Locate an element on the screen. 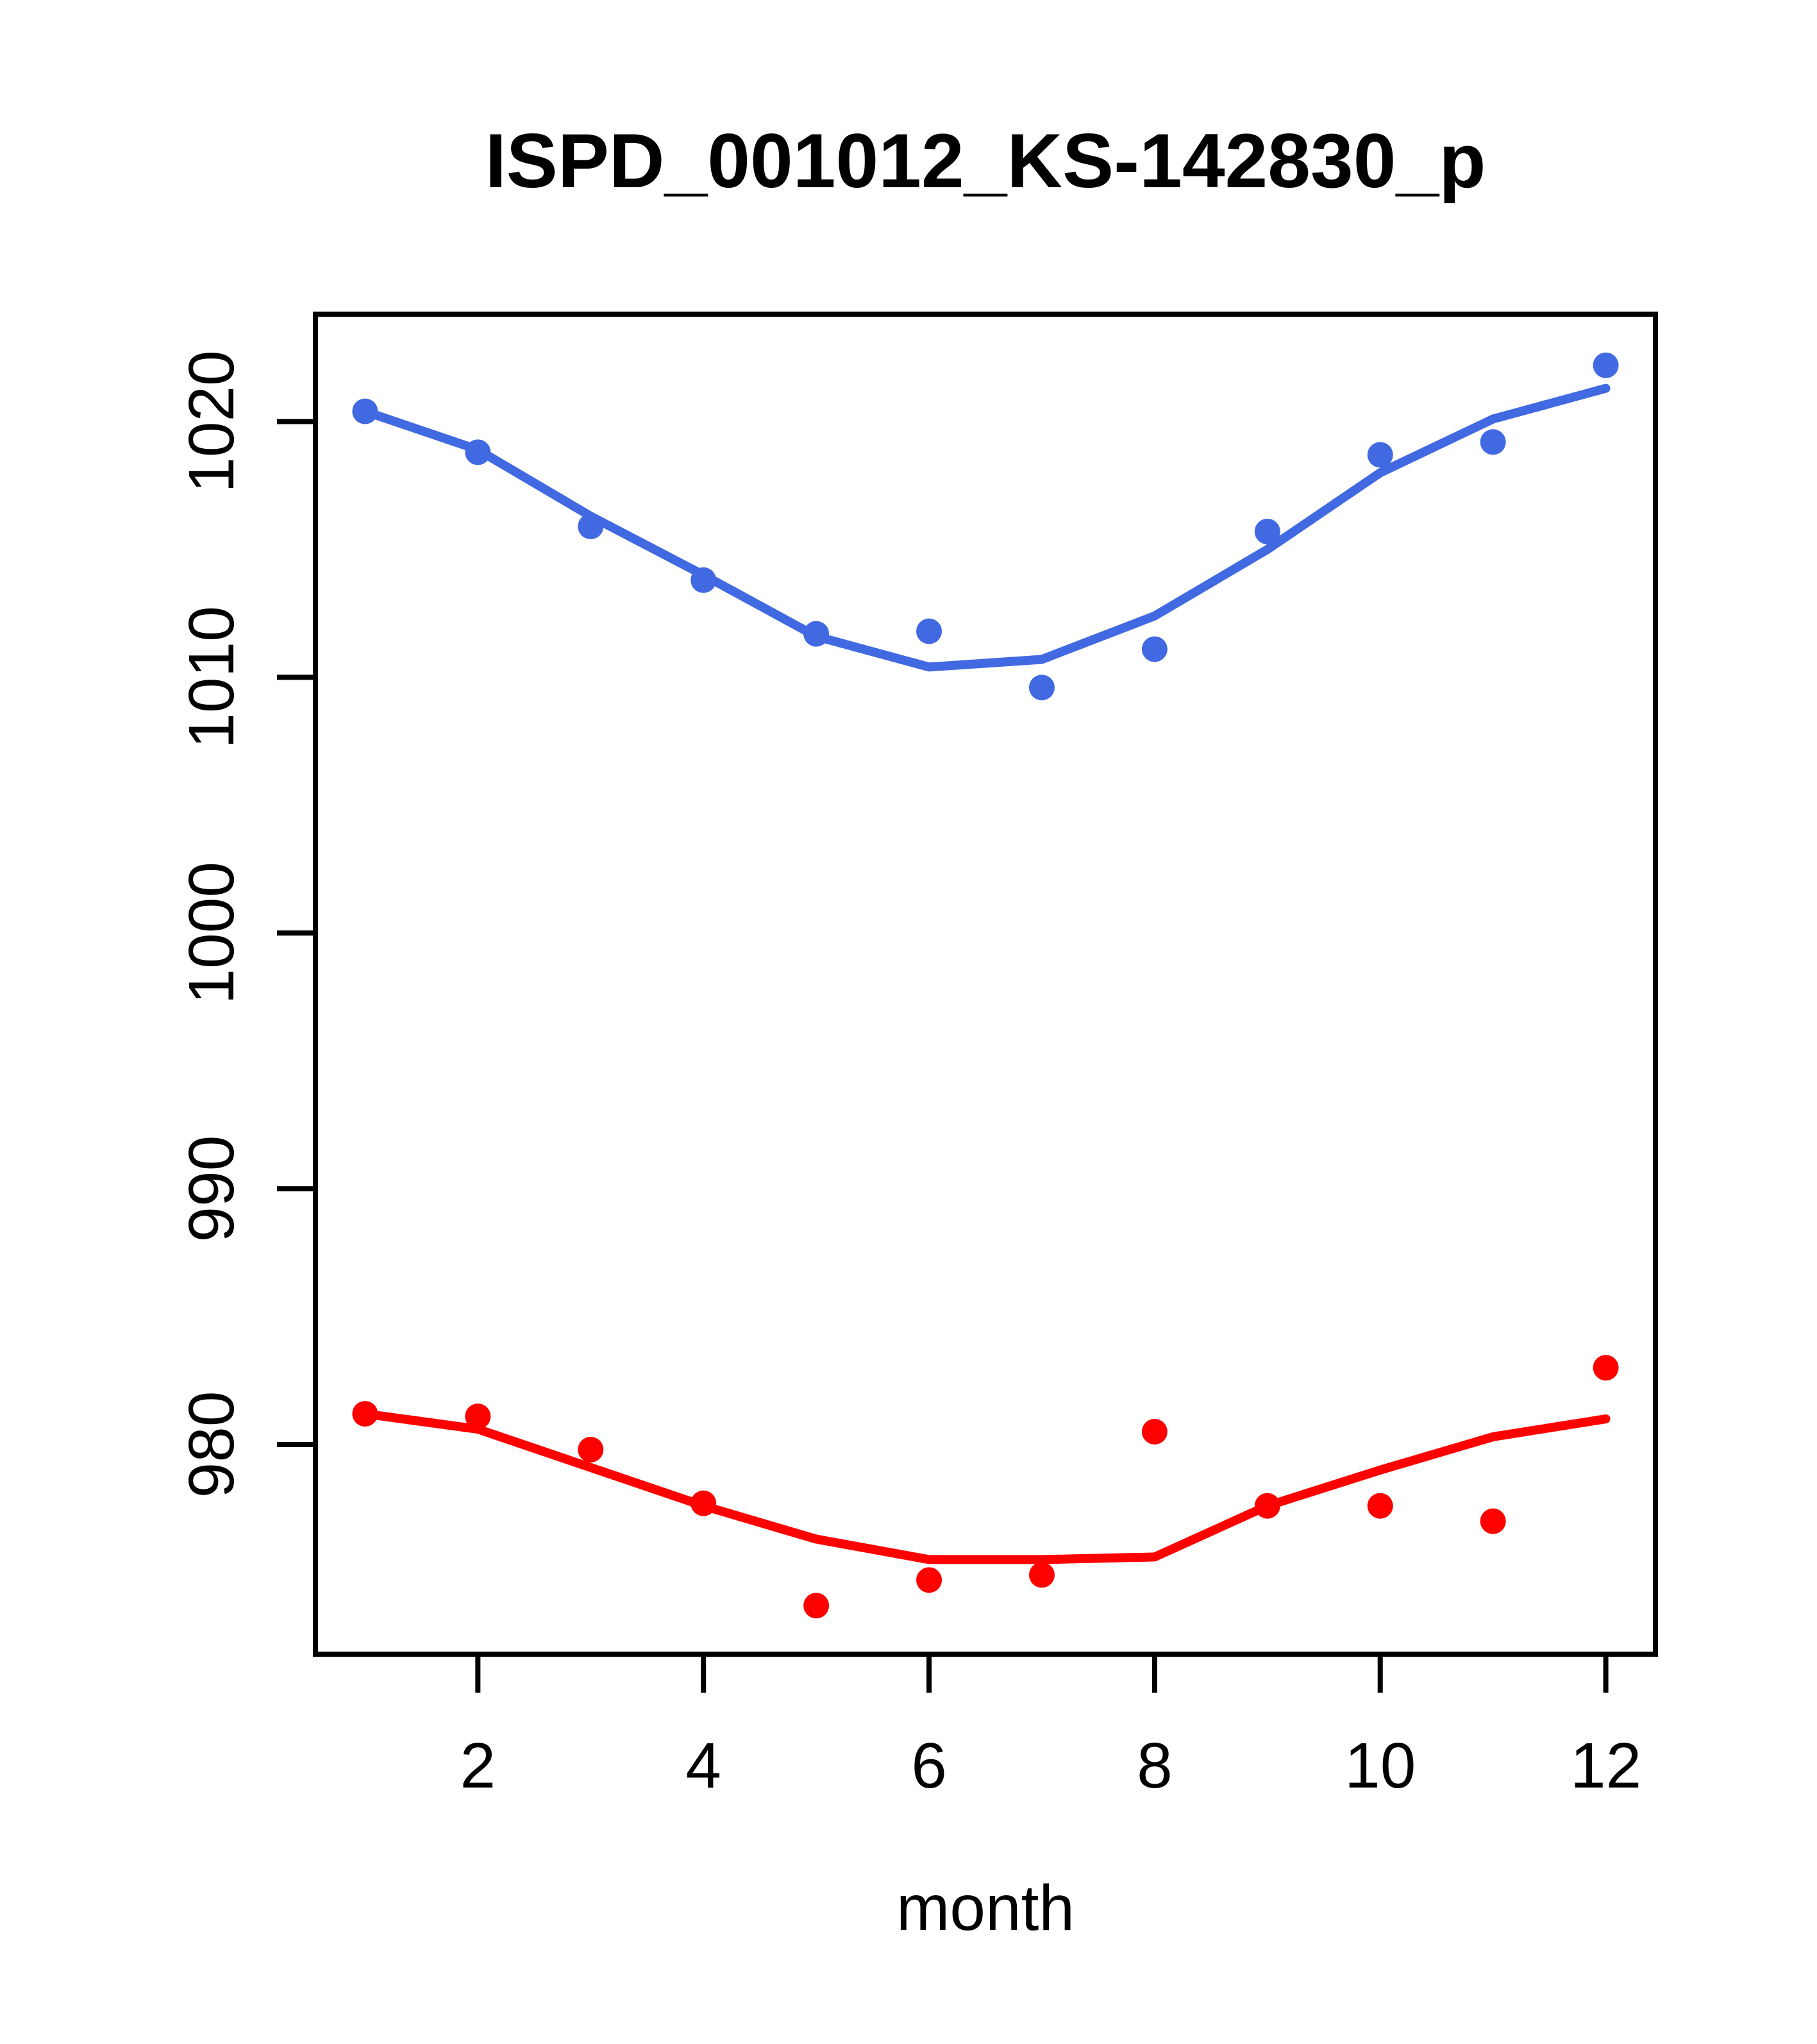  x-axis: 2 4 6 8 10 12 is located at coordinates (1050, 1728).